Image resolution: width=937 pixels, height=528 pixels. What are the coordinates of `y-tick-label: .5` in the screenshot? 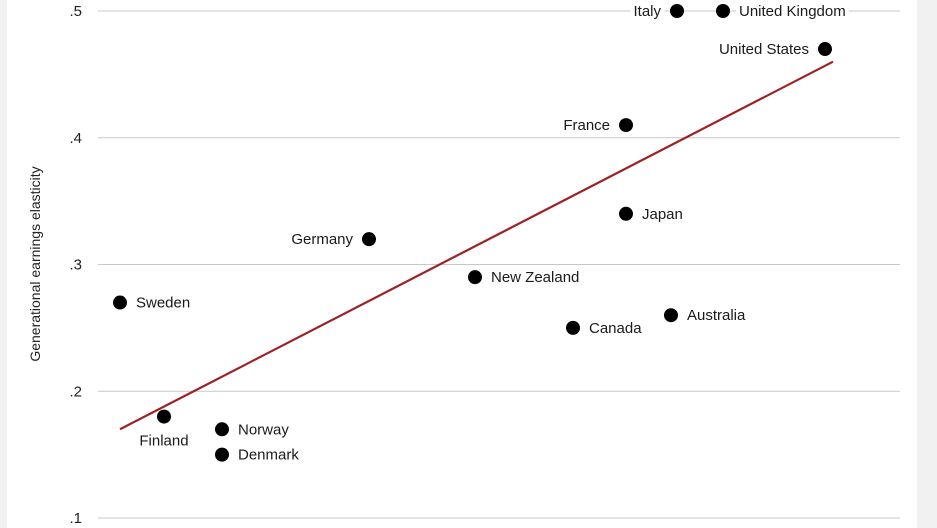 It's located at (75, 11).